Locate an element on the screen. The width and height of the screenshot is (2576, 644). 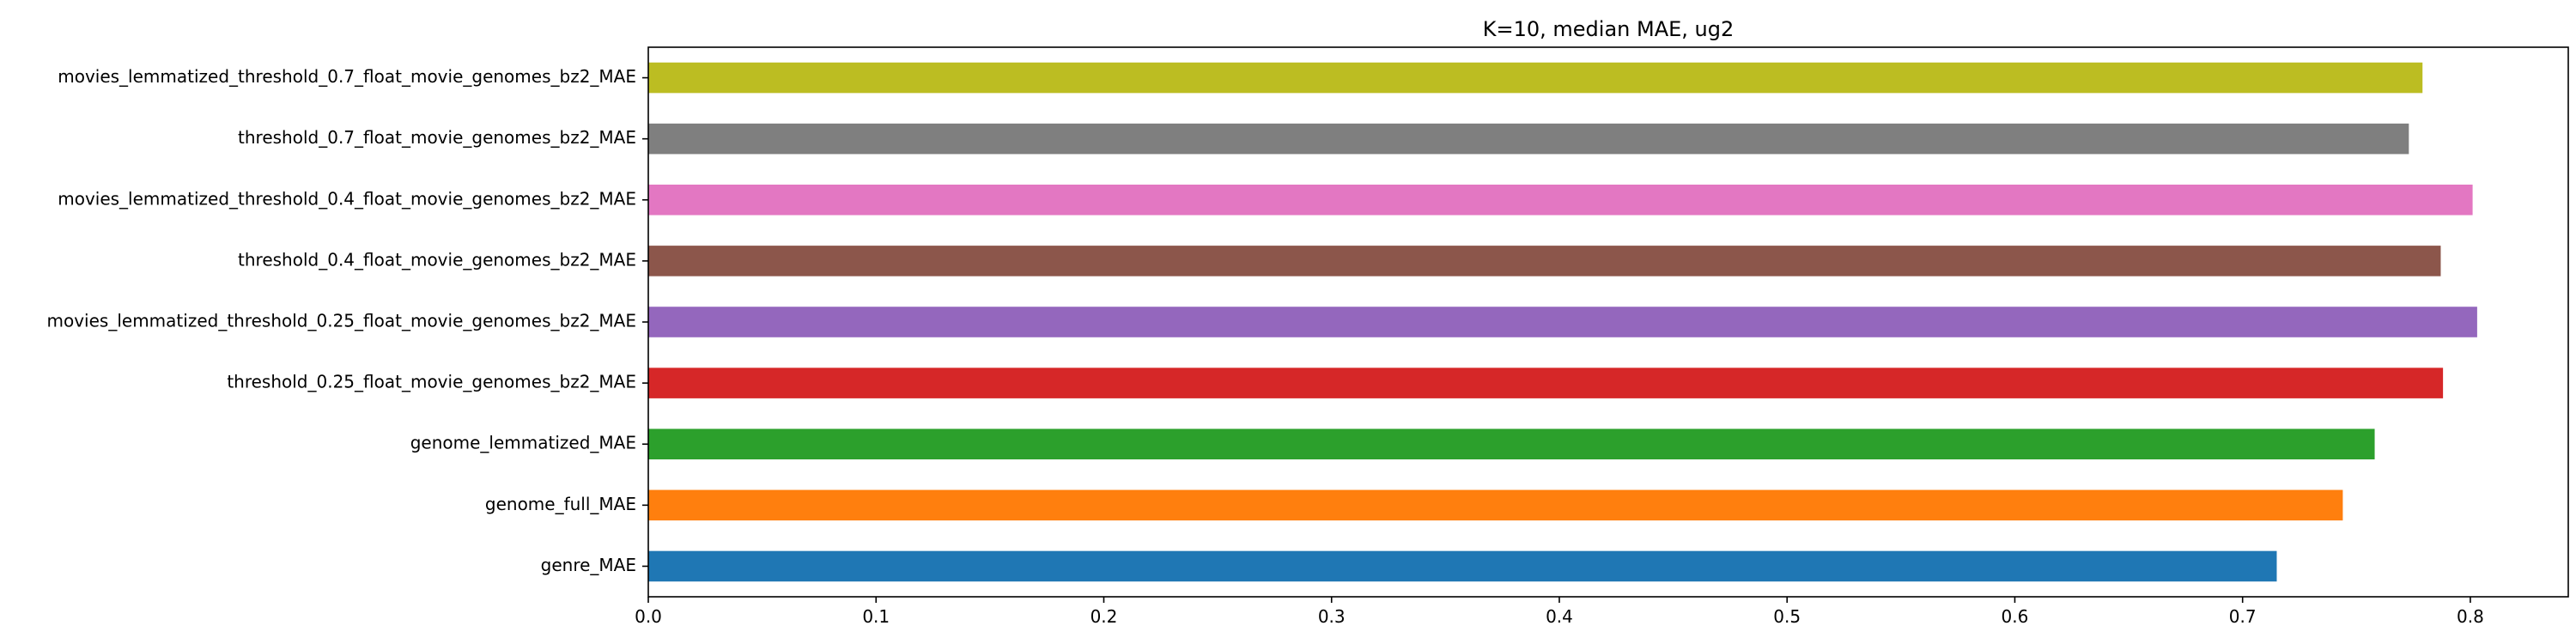
x-tick-label: 0.0 is located at coordinates (649, 616).